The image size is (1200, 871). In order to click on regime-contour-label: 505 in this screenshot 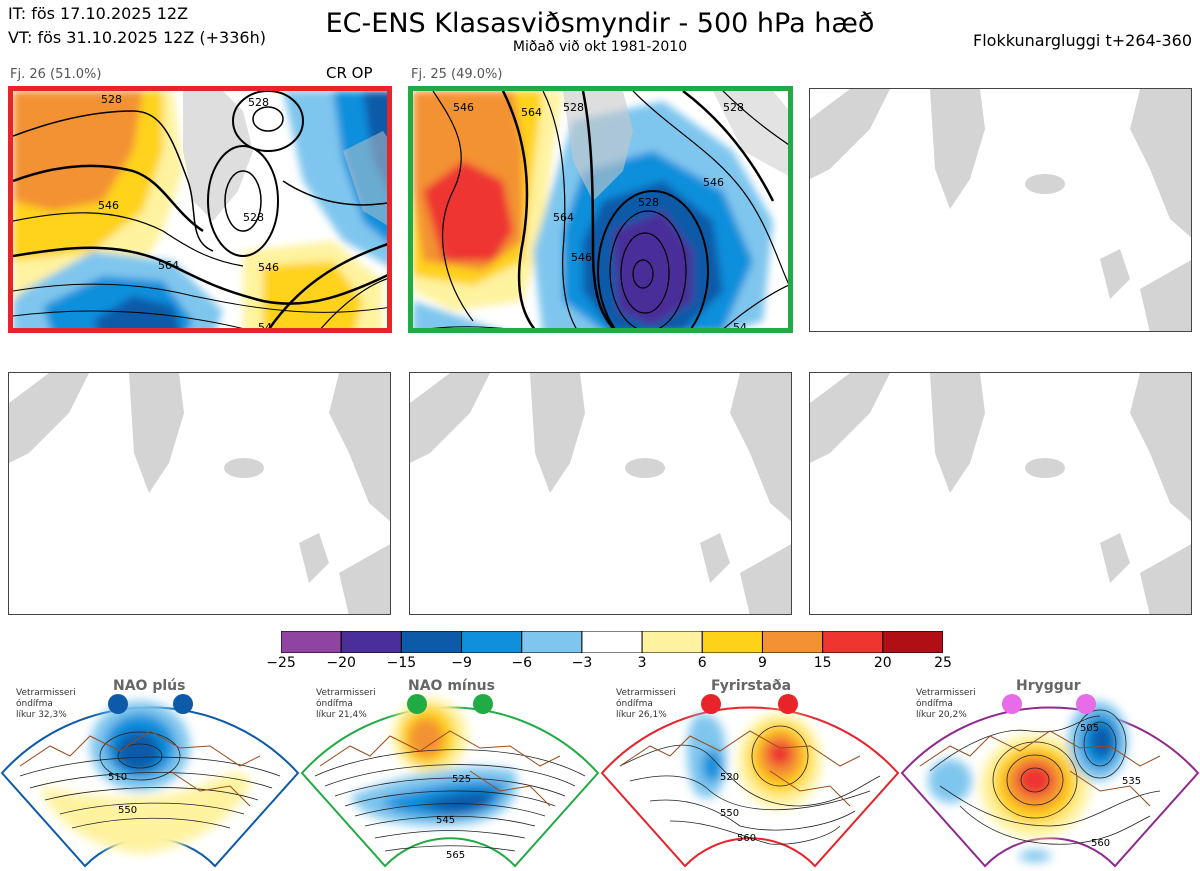, I will do `click(1089, 728)`.